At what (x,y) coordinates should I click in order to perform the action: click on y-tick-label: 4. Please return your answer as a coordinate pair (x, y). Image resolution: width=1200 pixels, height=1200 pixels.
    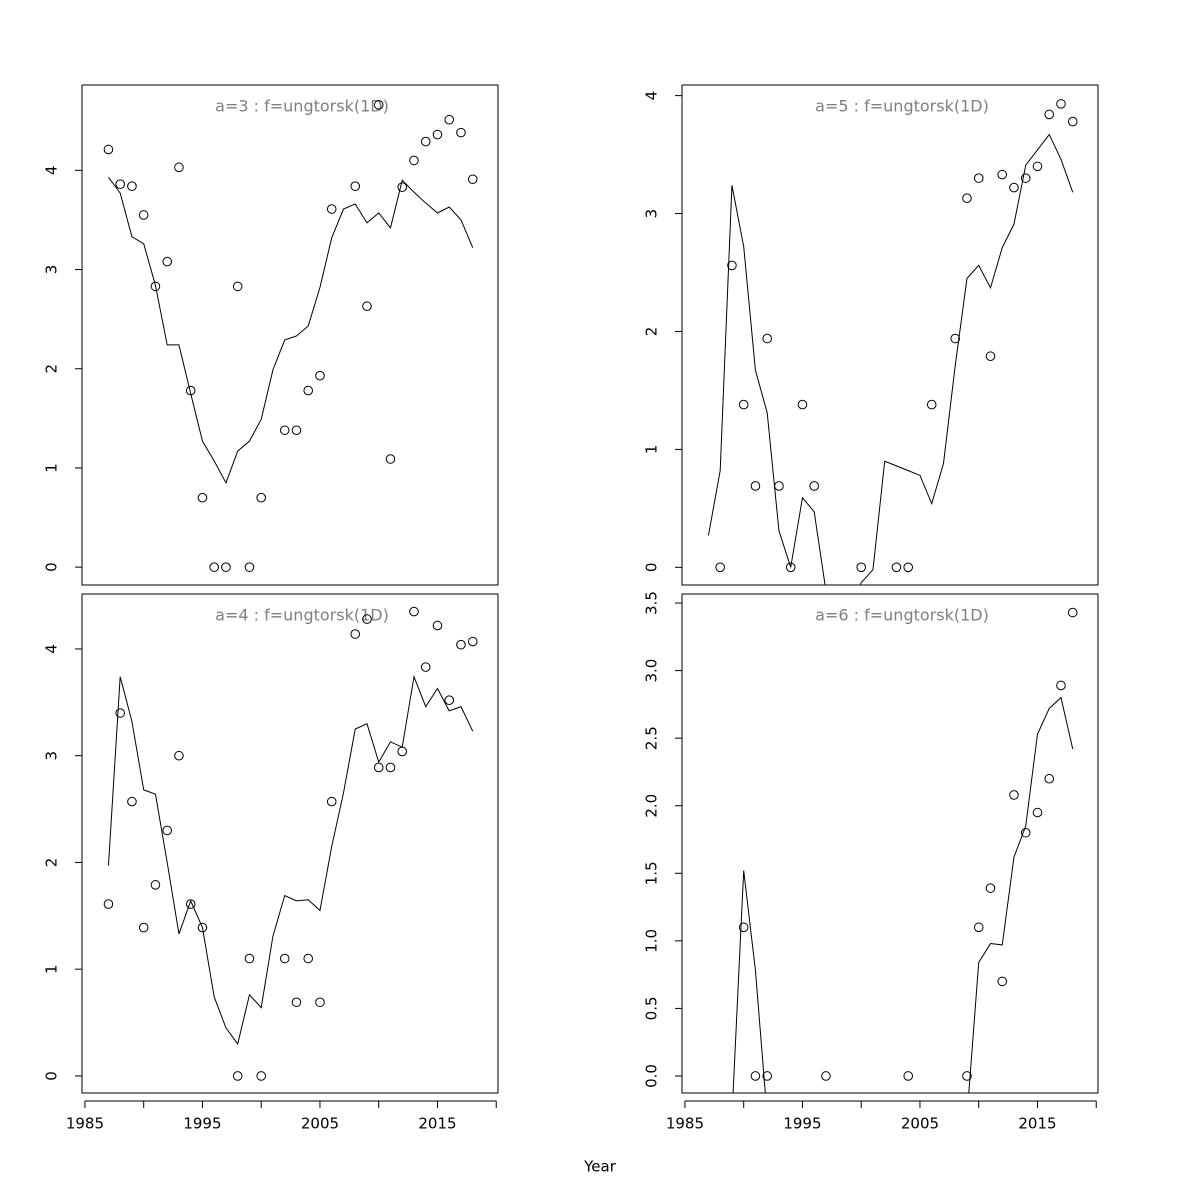
    Looking at the image, I should click on (52, 649).